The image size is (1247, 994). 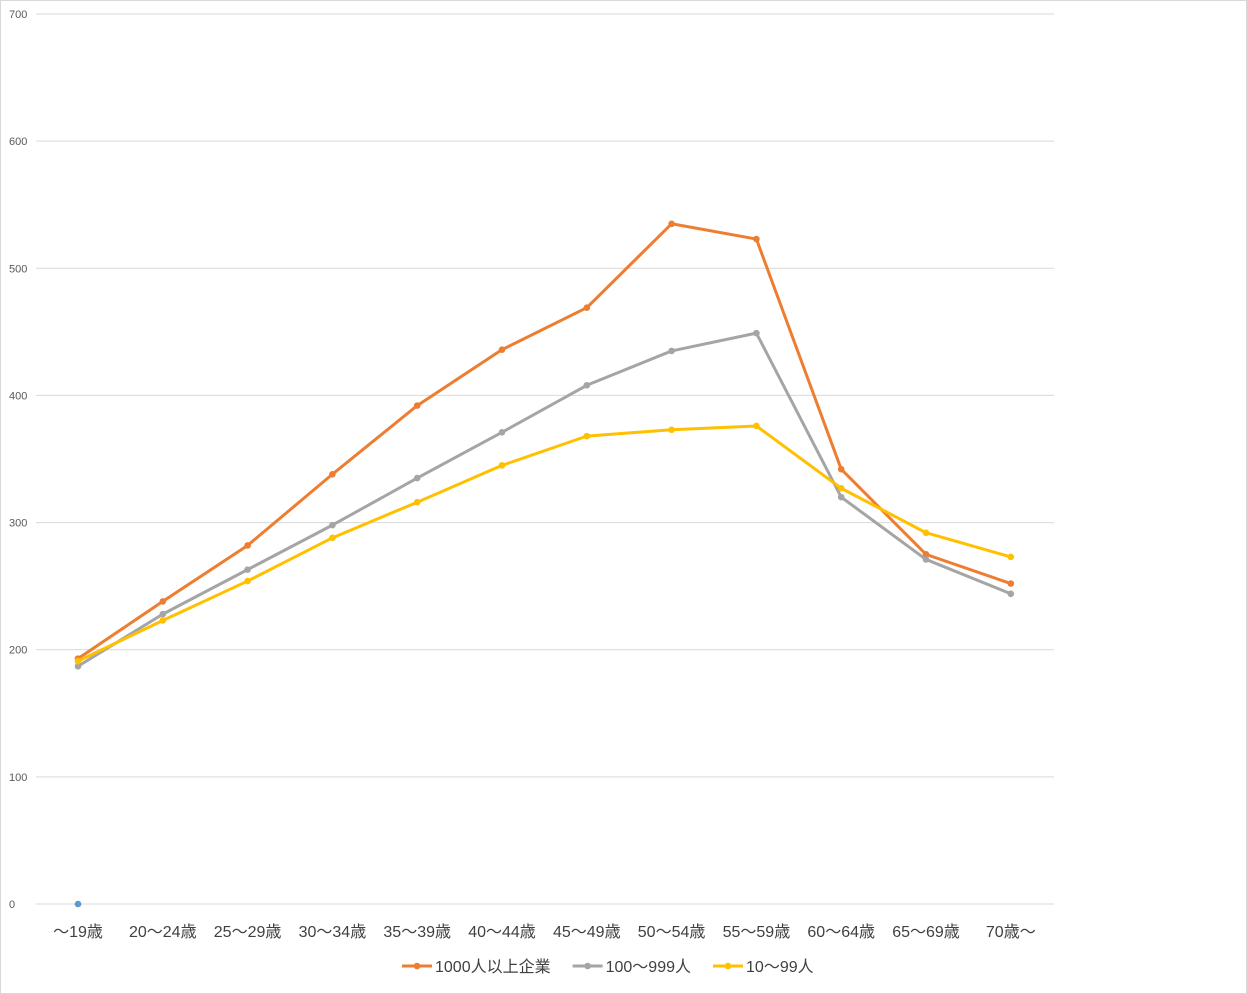 I want to click on x-tick-label: 30～34歳, so click(x=333, y=932).